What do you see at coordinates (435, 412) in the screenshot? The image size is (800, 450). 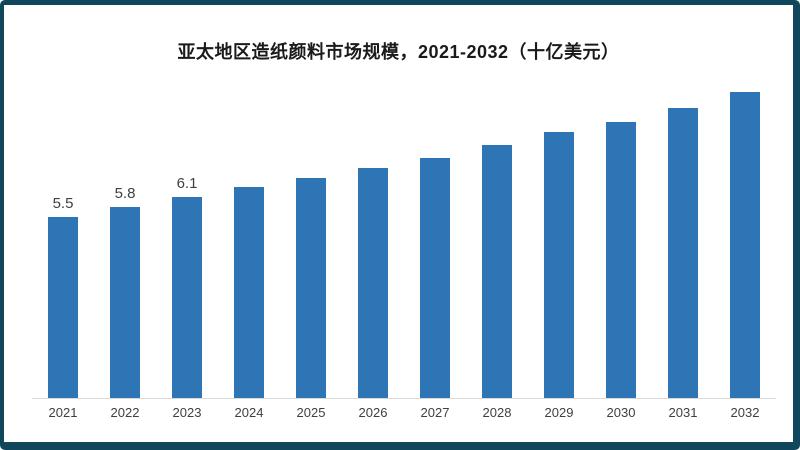 I see `x-tick-label: 2027` at bounding box center [435, 412].